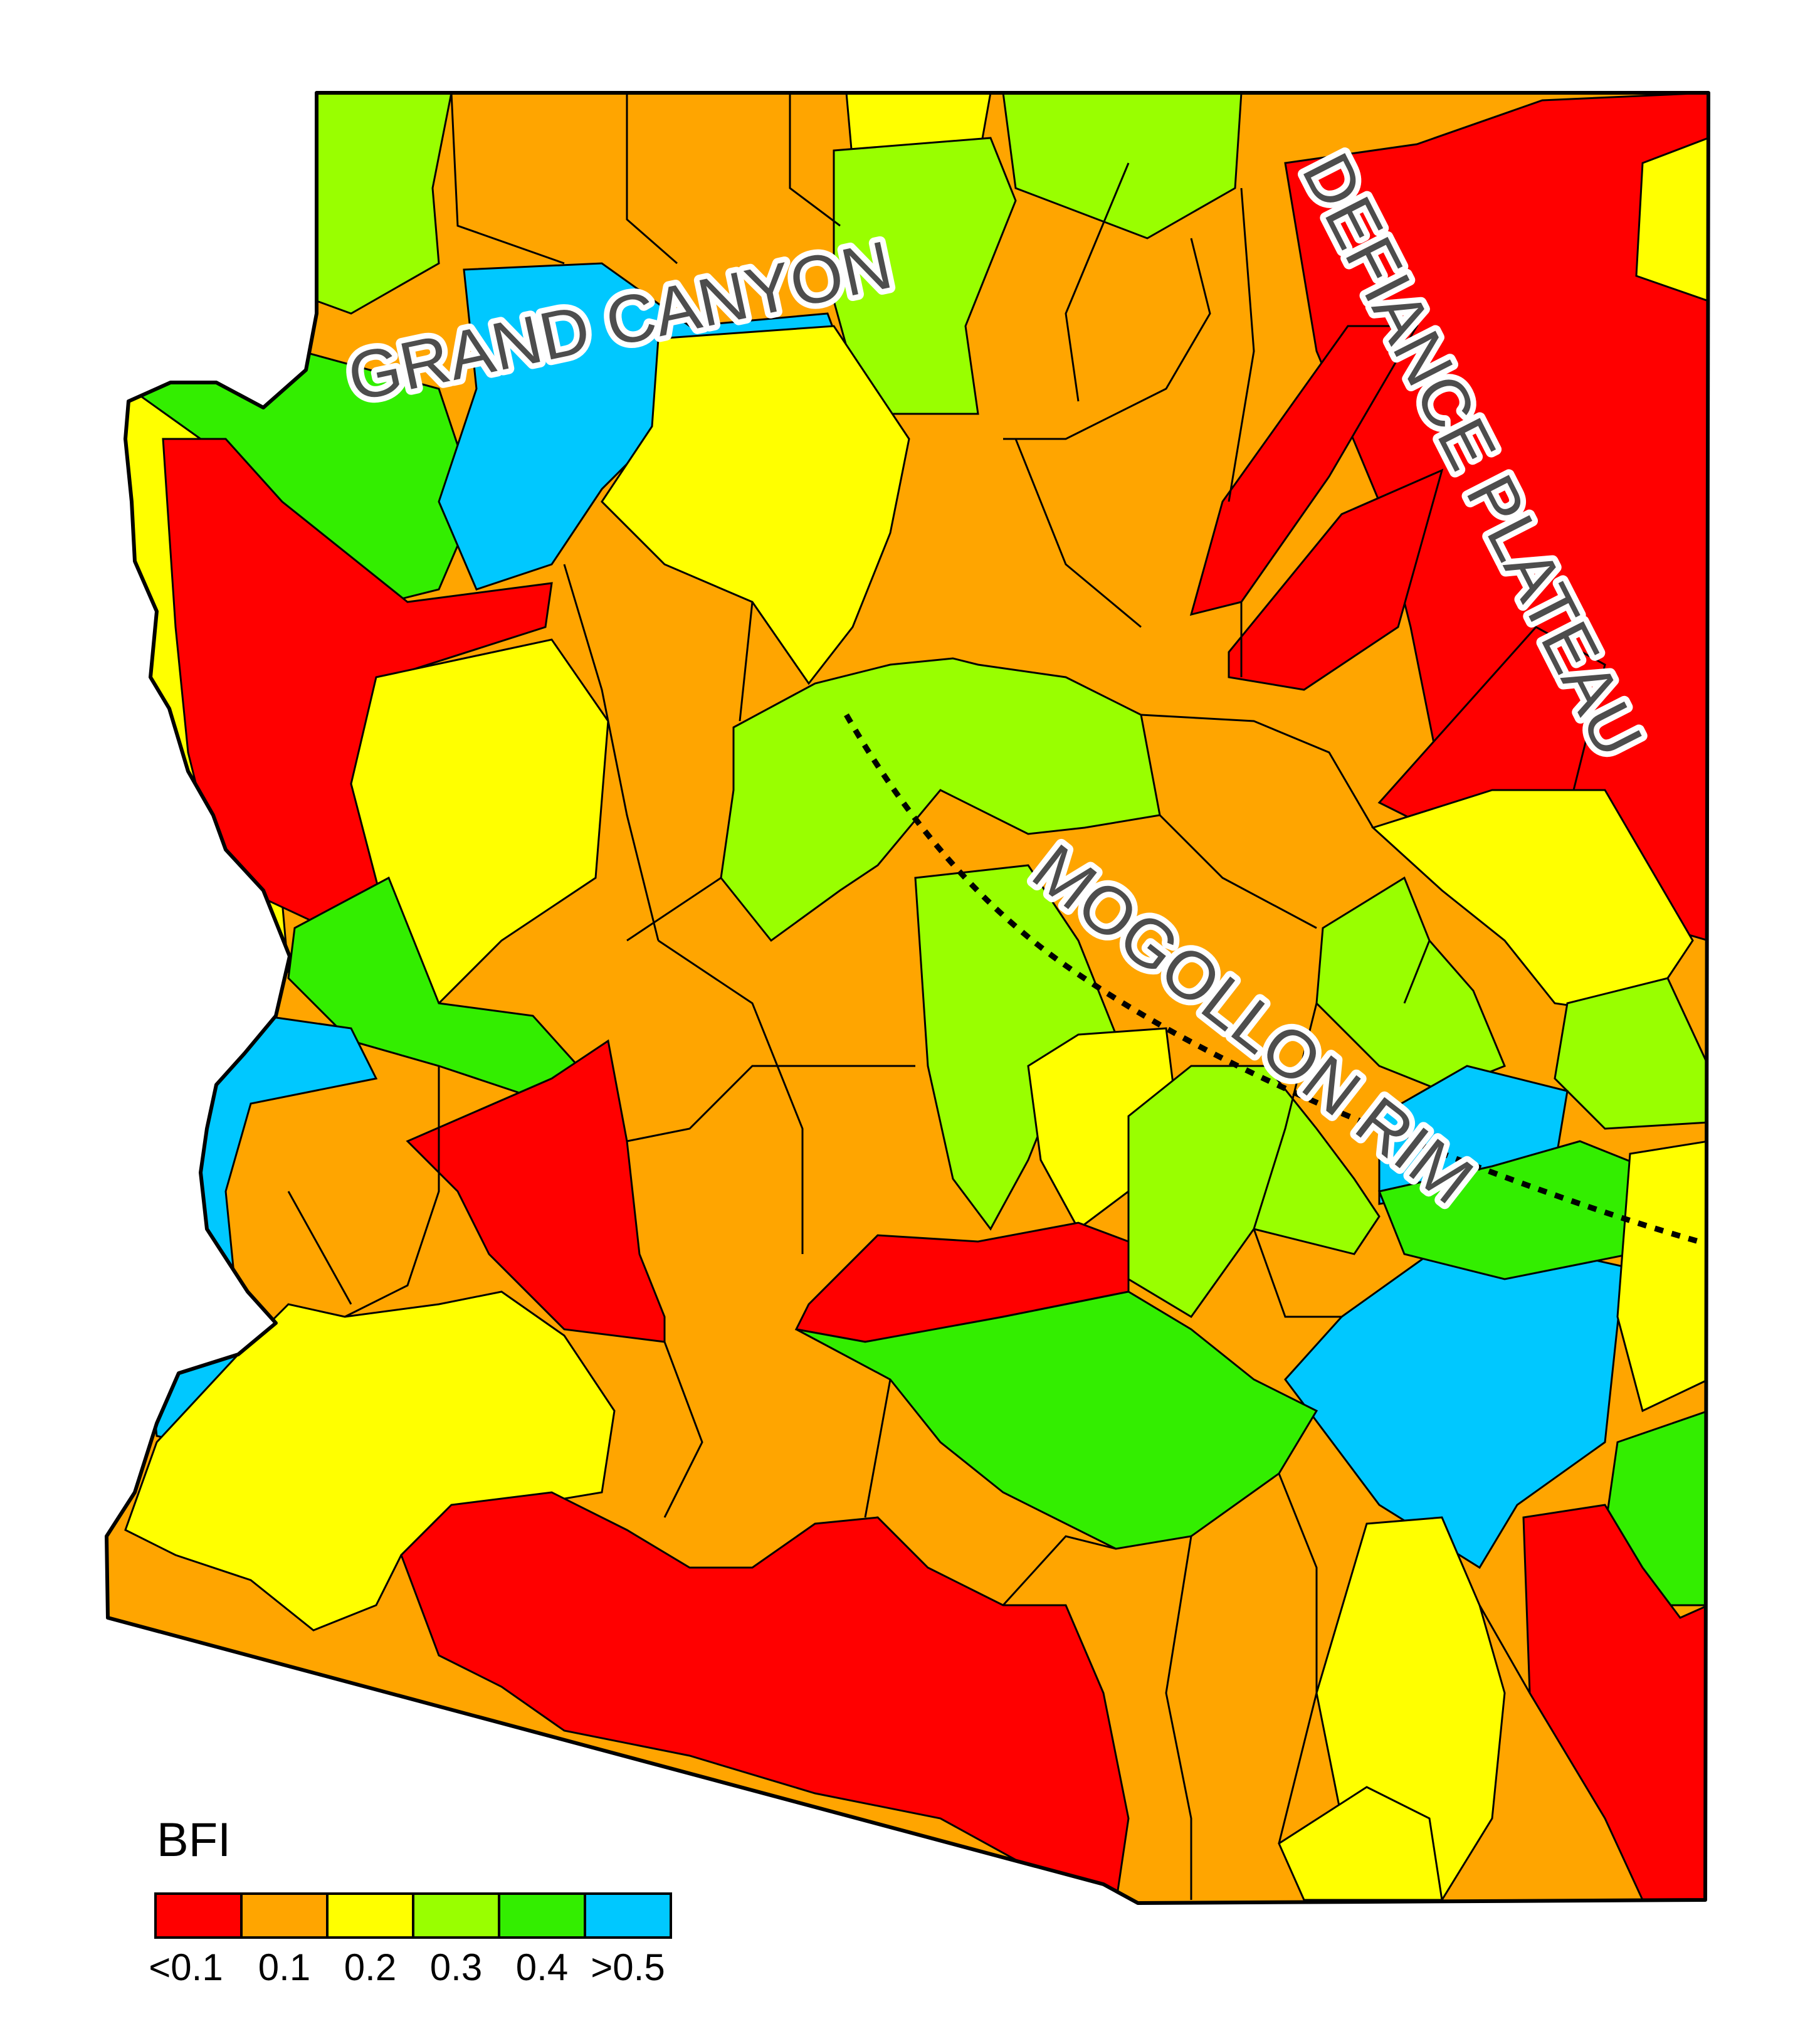 Image resolution: width=1820 pixels, height=2041 pixels. I want to click on watershed-yellow-south-corner, so click(1361, 1843).